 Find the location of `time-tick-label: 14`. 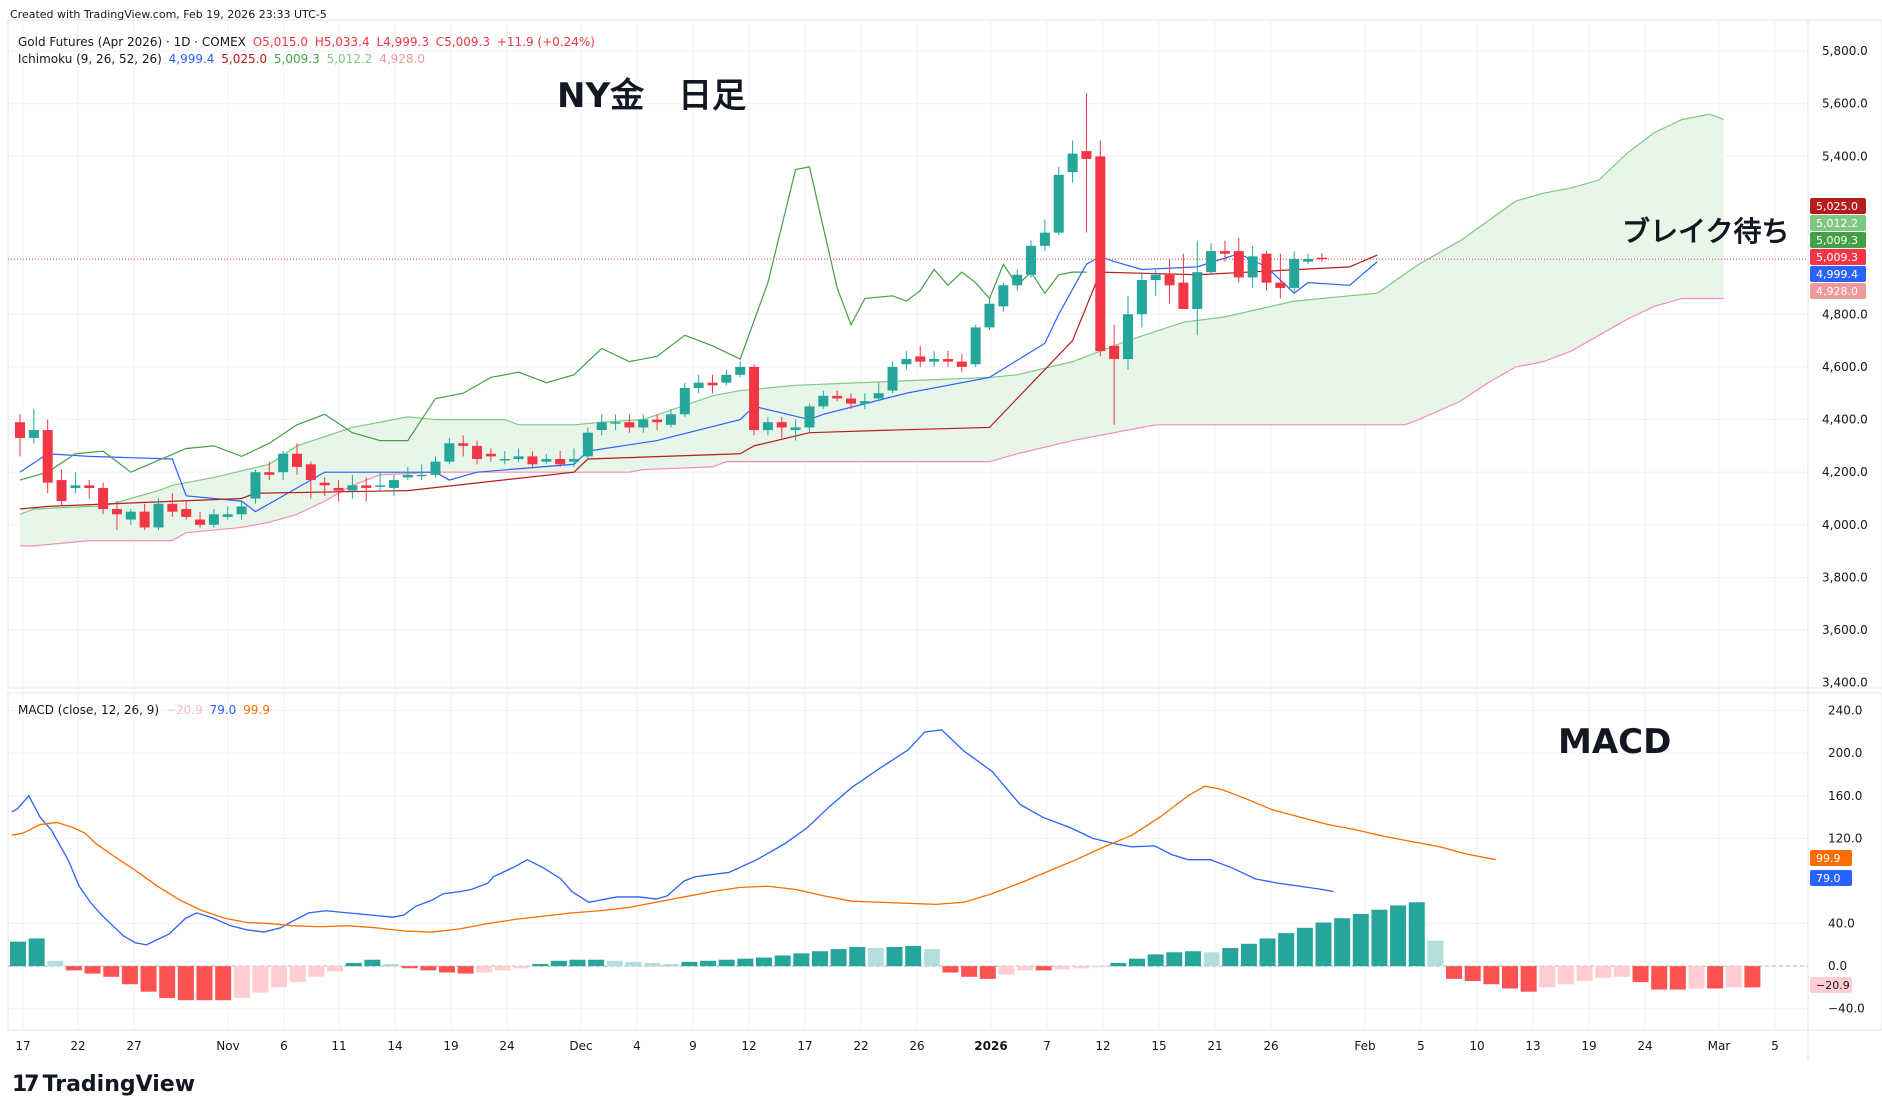

time-tick-label: 14 is located at coordinates (394, 1046).